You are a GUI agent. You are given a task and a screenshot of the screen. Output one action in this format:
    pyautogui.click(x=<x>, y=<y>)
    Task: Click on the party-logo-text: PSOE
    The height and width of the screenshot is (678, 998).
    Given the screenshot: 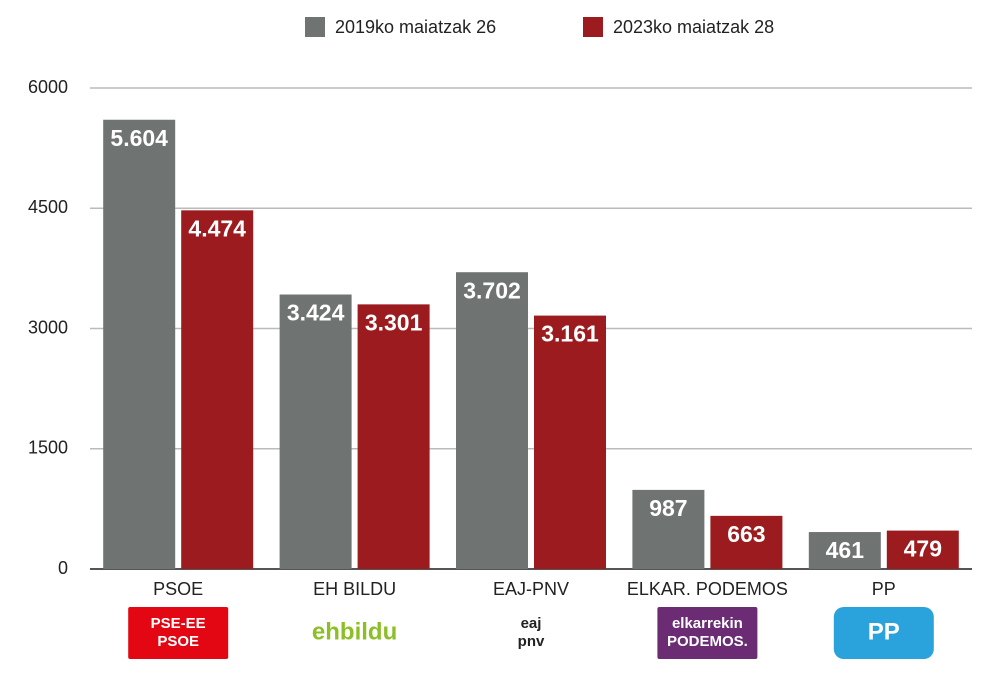 What is the action you would take?
    pyautogui.click(x=178, y=641)
    